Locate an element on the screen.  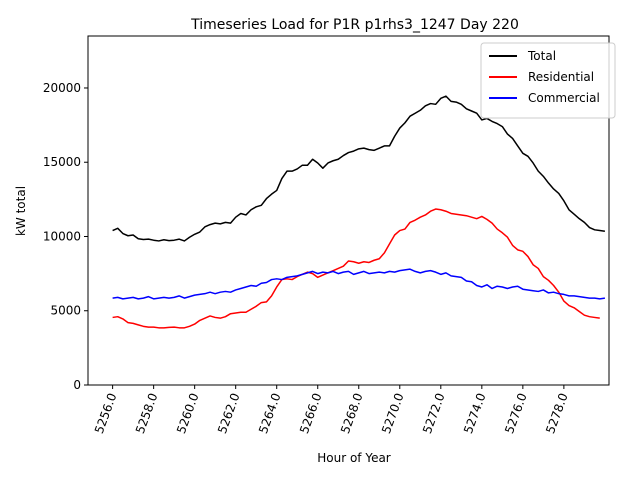
y-tick-label: 0 is located at coordinates (77, 385).